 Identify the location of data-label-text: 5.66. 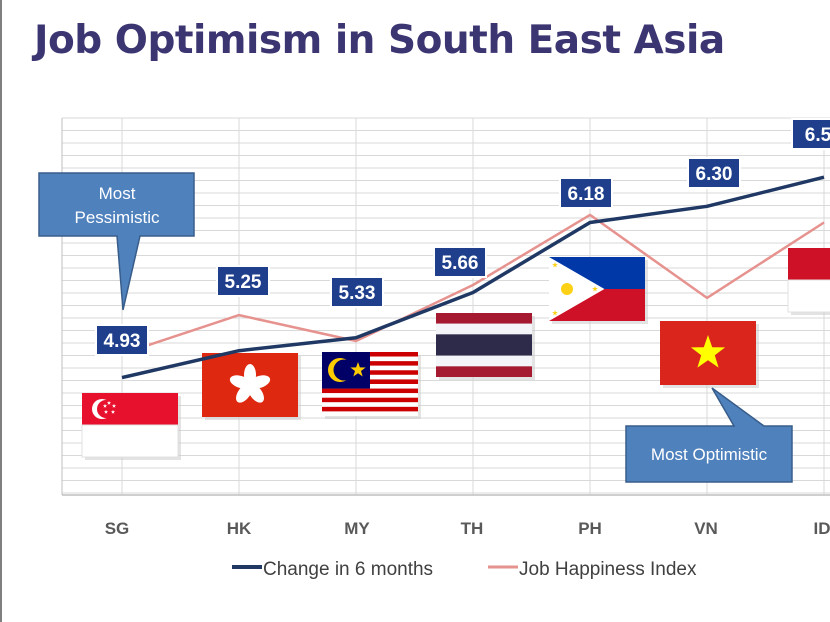
(460, 263).